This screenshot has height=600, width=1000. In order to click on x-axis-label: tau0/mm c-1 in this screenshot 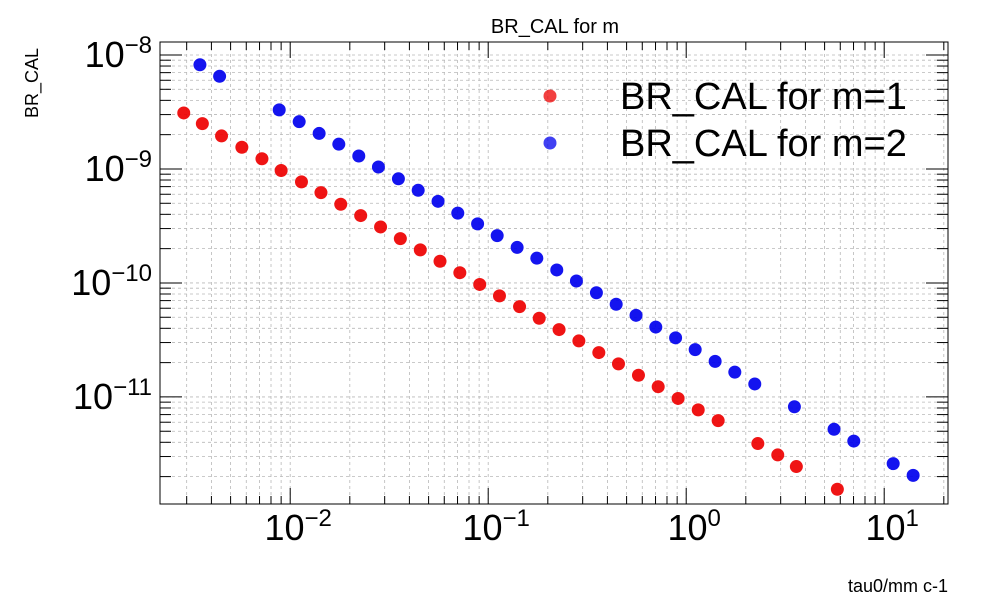, I will do `click(898, 586)`.